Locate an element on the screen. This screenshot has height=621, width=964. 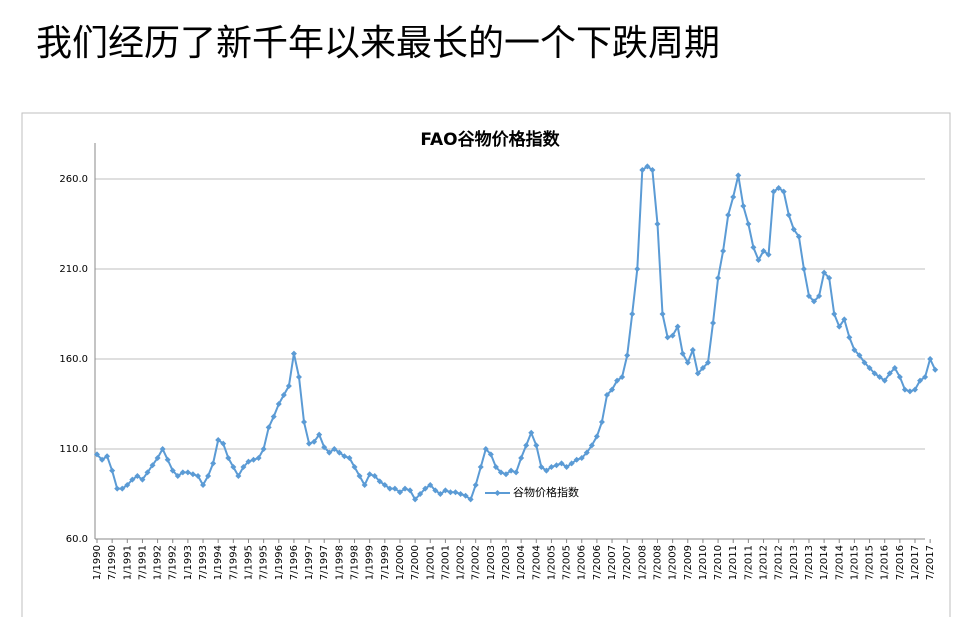
x-tick-label: 7/2014 is located at coordinates (839, 562).